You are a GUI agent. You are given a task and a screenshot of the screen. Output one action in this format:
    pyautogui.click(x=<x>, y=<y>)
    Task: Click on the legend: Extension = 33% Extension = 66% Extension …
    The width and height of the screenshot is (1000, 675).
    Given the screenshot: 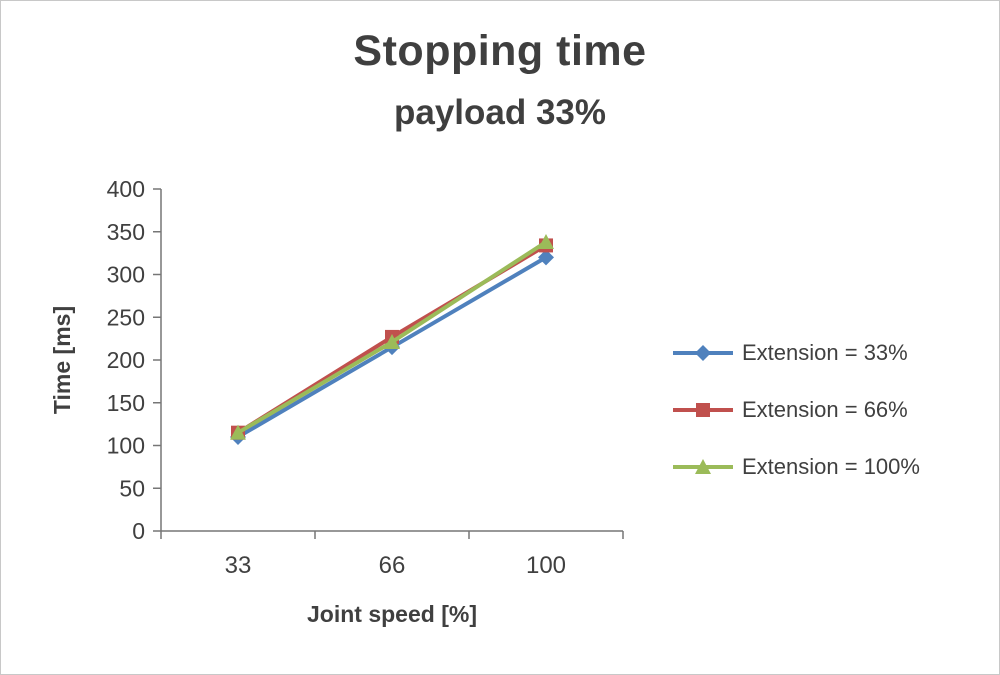 What is the action you would take?
    pyautogui.click(x=796, y=410)
    